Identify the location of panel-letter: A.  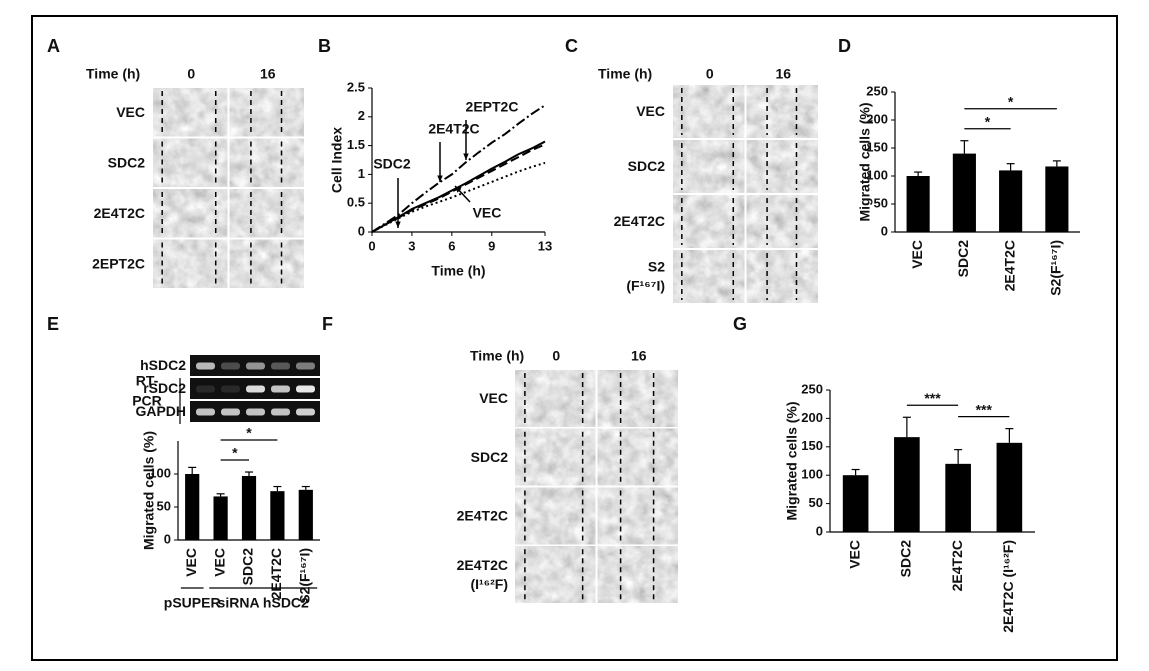
(53, 46).